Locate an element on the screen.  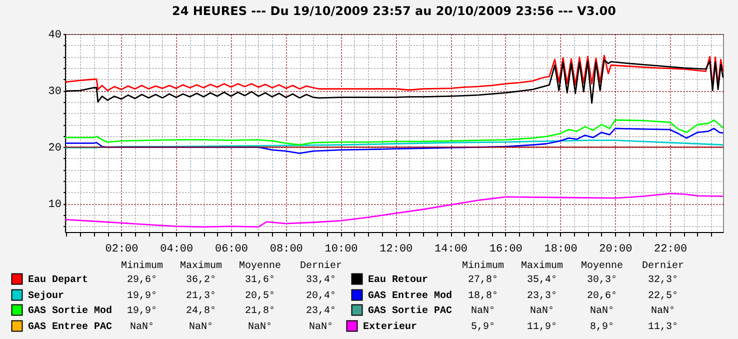
legend-label: GAS Entree Mod is located at coordinates (410, 296).